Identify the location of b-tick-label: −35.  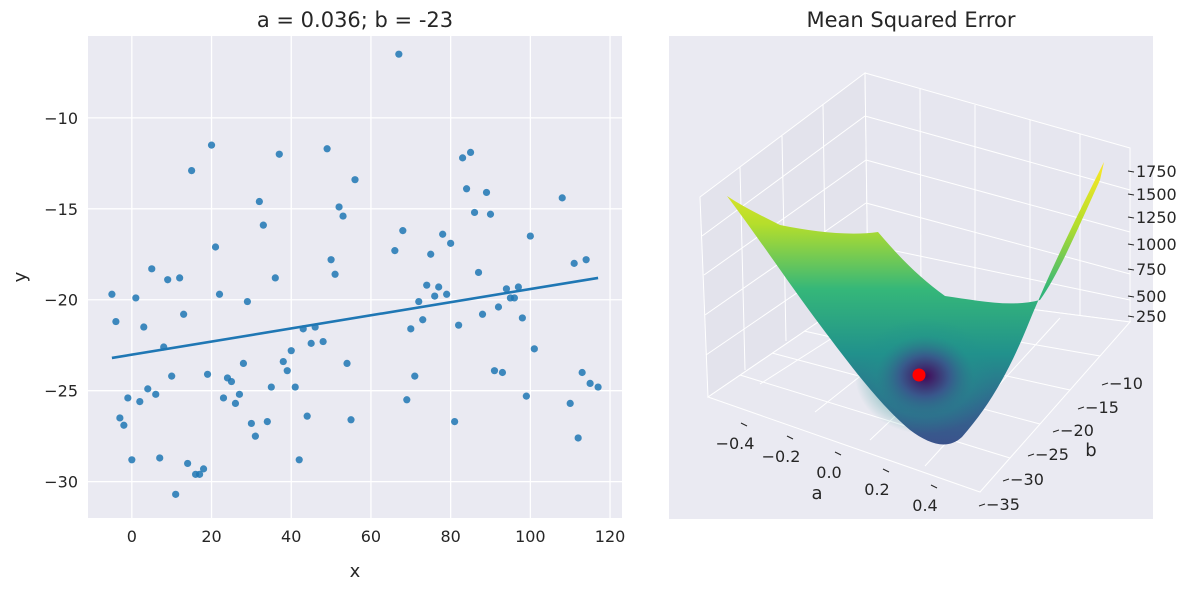
(1003, 504).